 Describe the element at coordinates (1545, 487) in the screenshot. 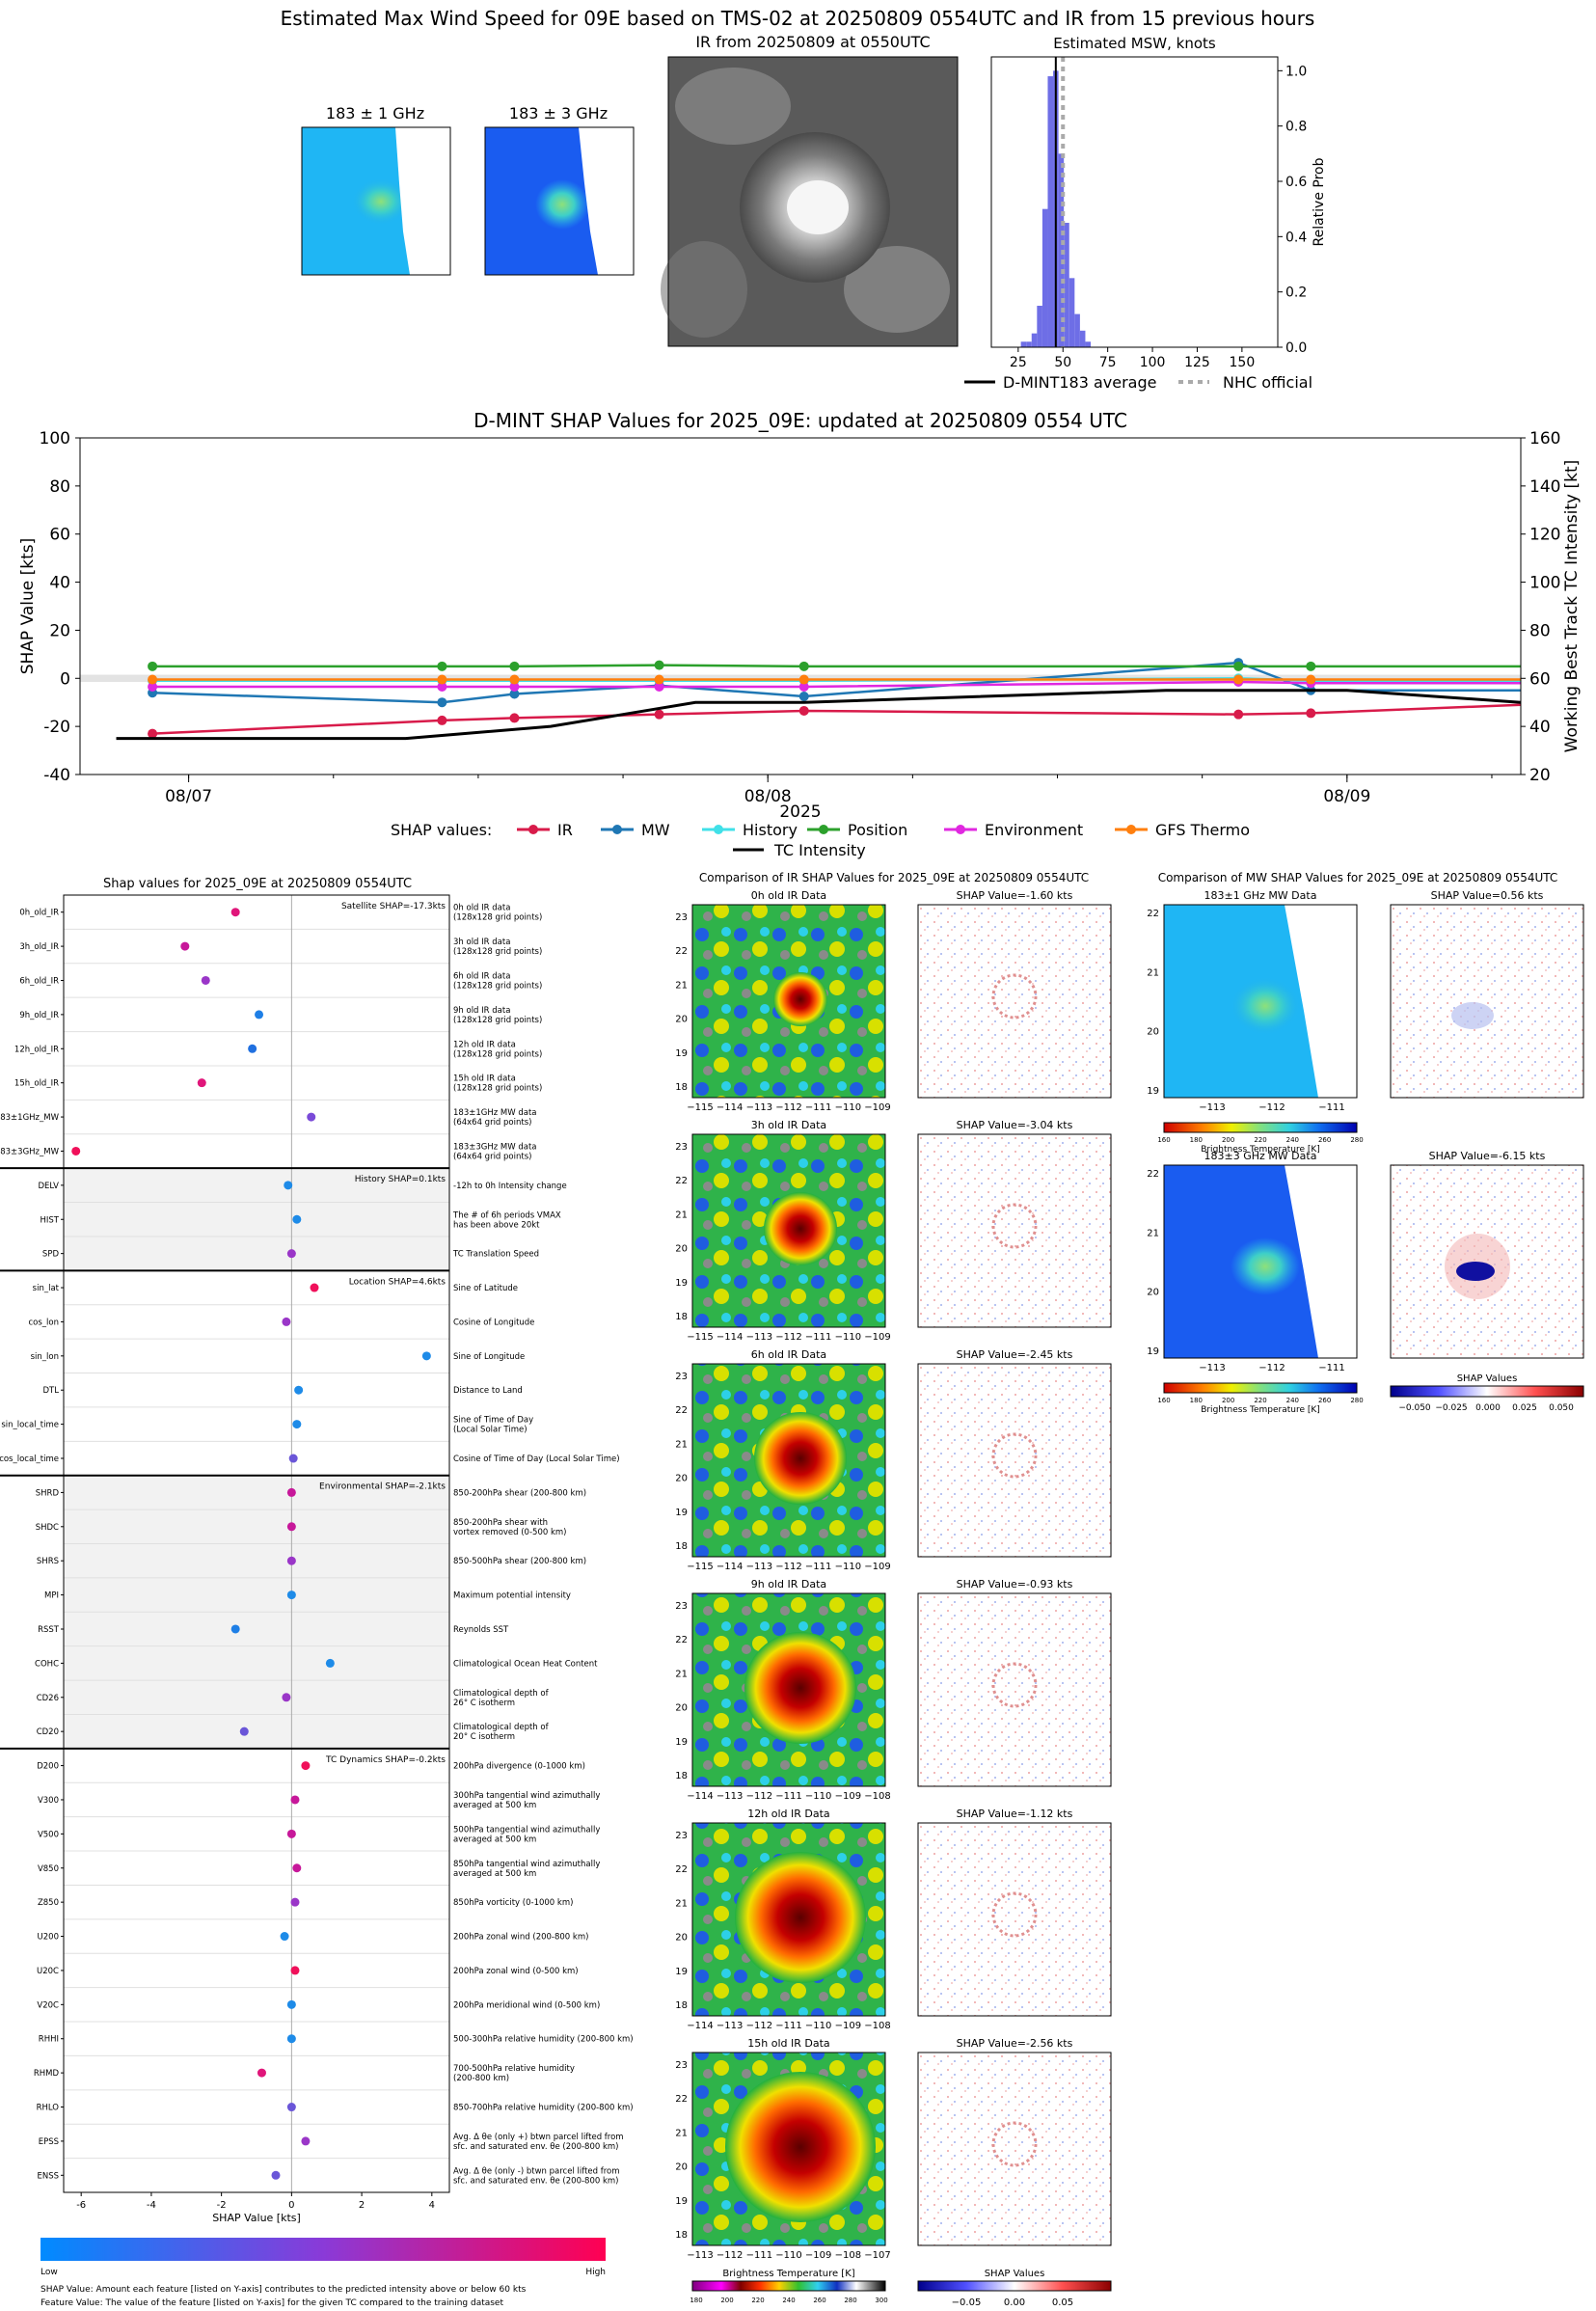

I see `y2tick-label: 140` at that location.